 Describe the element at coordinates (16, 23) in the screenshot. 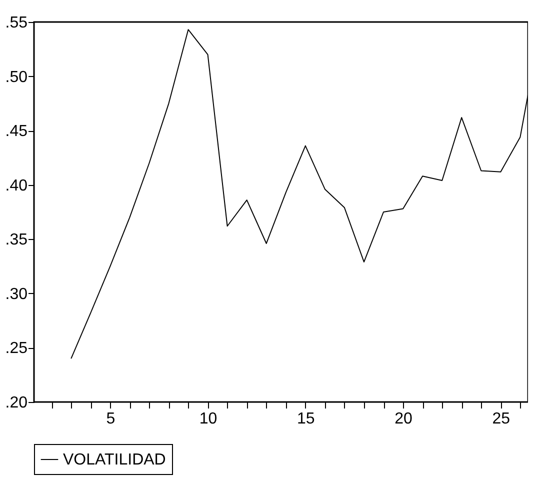

I see `y-tick-label: .55` at that location.